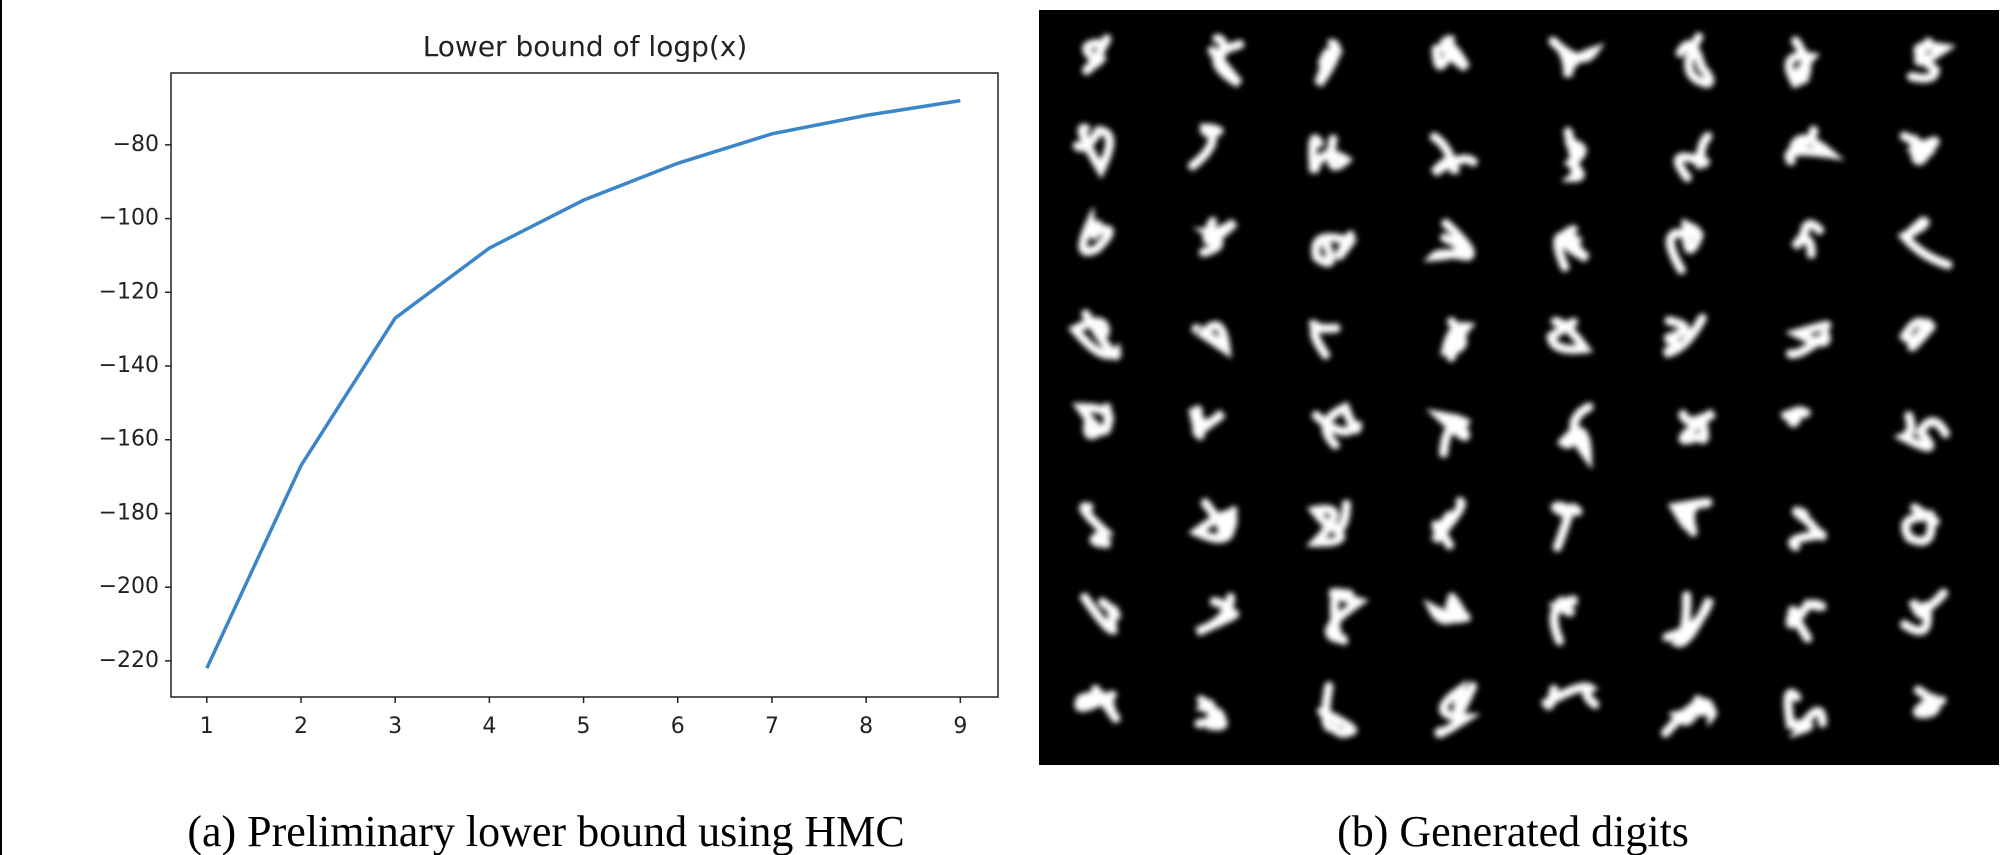  What do you see at coordinates (584, 726) in the screenshot?
I see `x-tick-label: 5` at bounding box center [584, 726].